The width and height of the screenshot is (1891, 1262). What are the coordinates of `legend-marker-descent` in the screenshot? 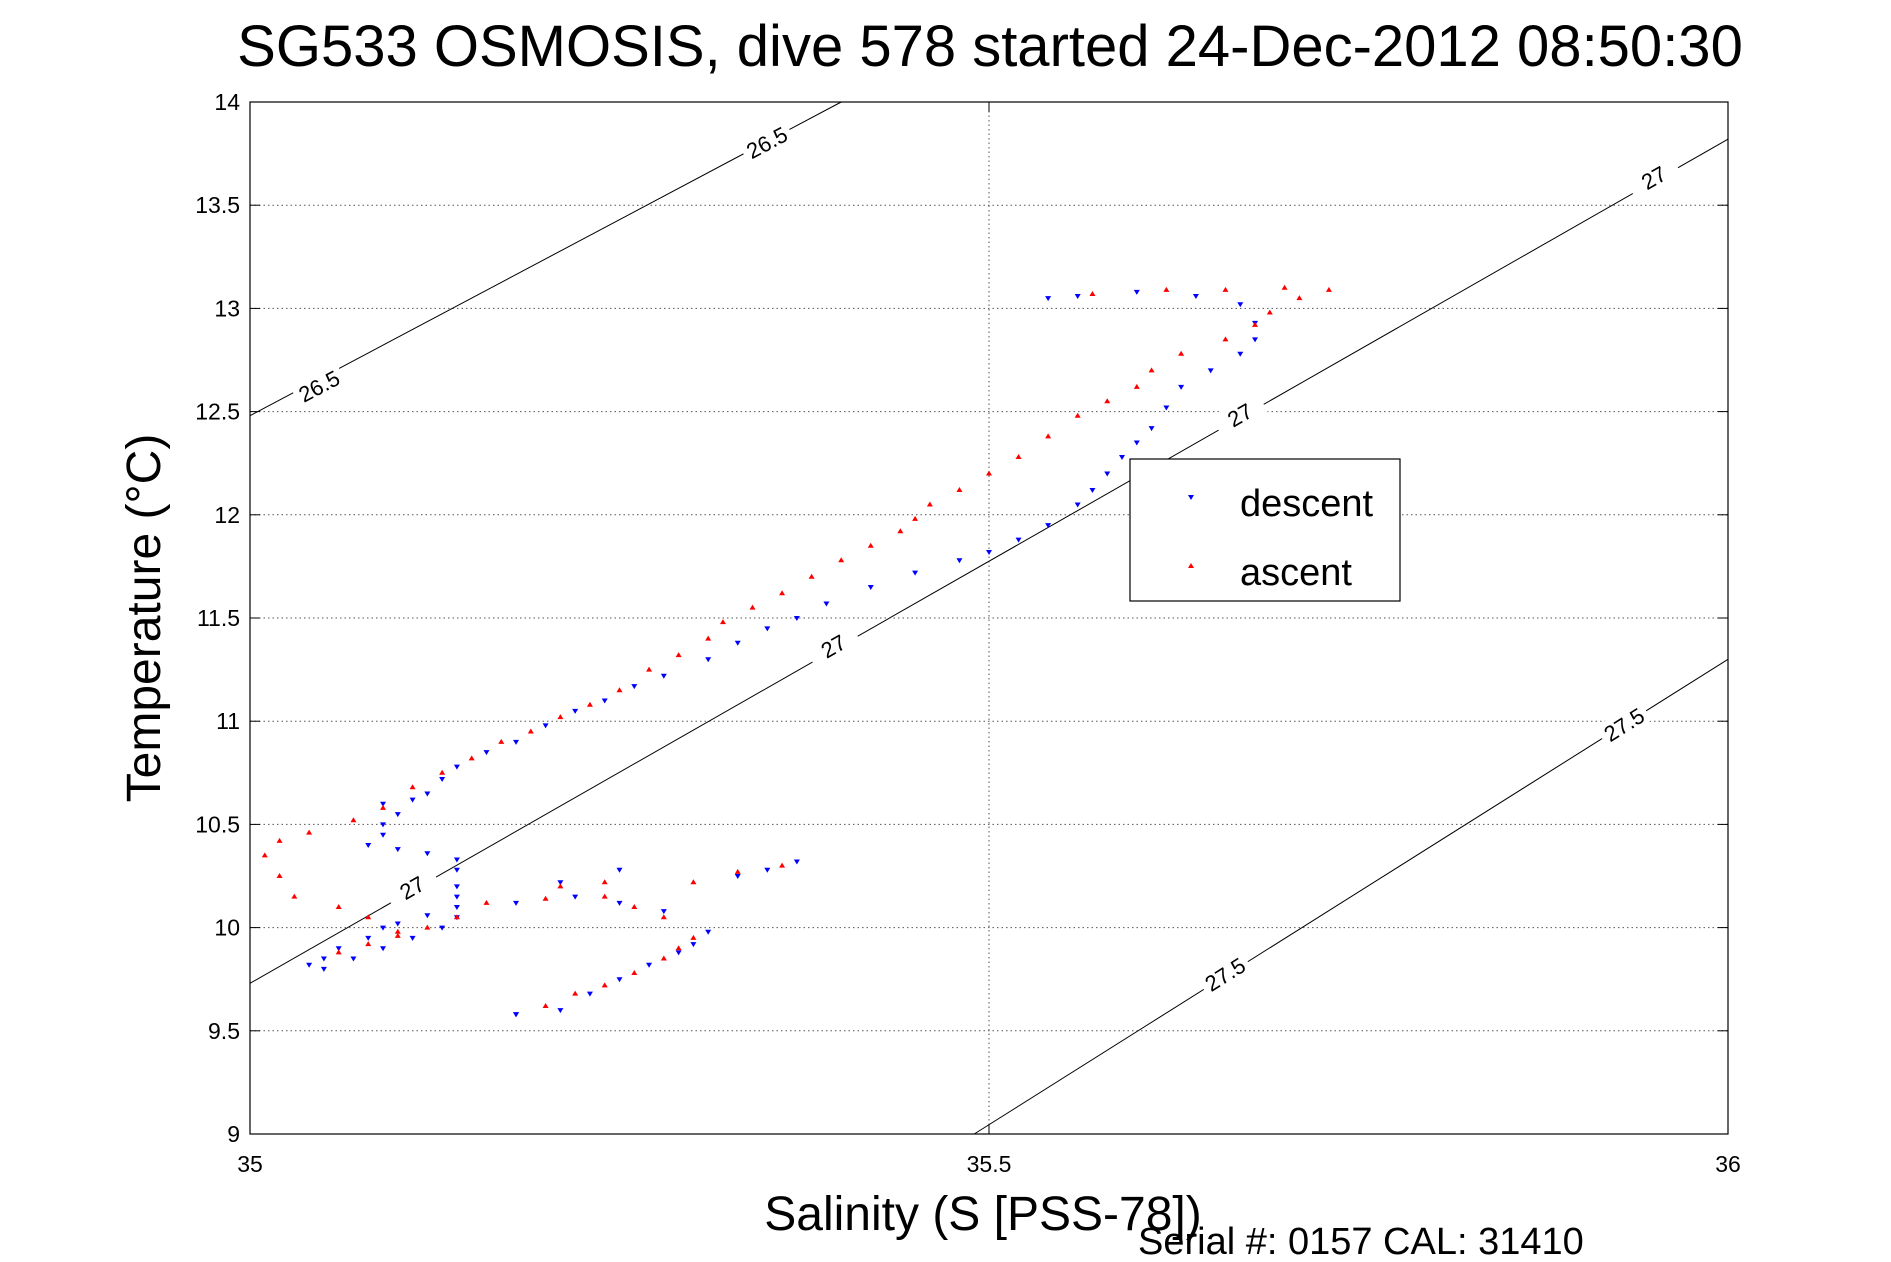 It's located at (1191, 497).